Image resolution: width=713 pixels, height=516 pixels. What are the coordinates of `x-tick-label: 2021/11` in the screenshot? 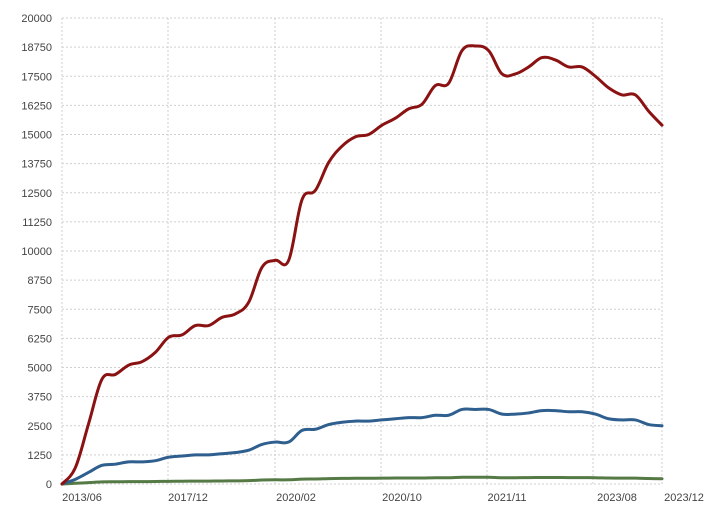 It's located at (507, 498).